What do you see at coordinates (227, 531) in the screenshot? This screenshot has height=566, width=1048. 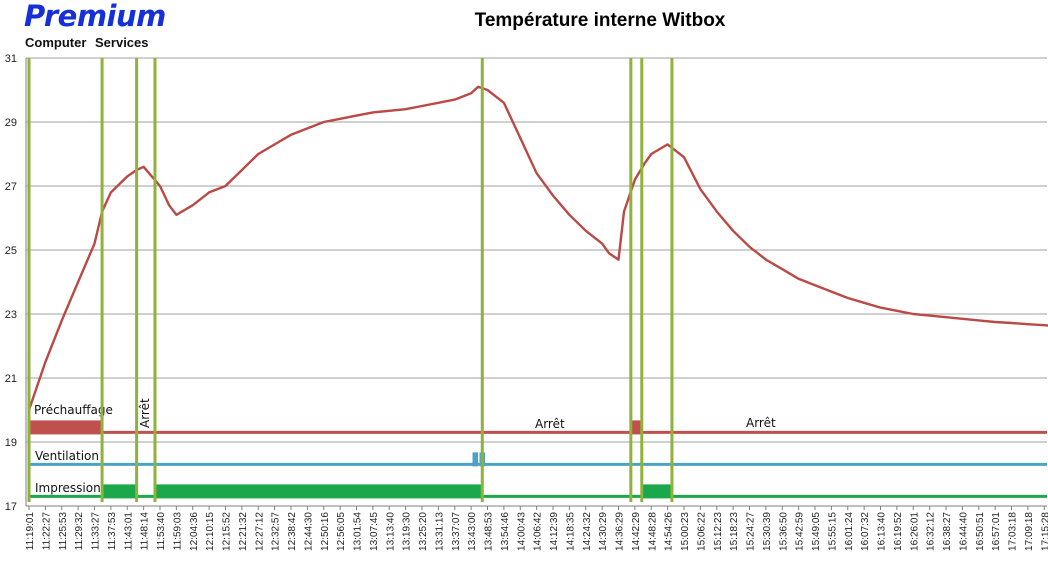 I see `x-tick-label: 12:15:52` at bounding box center [227, 531].